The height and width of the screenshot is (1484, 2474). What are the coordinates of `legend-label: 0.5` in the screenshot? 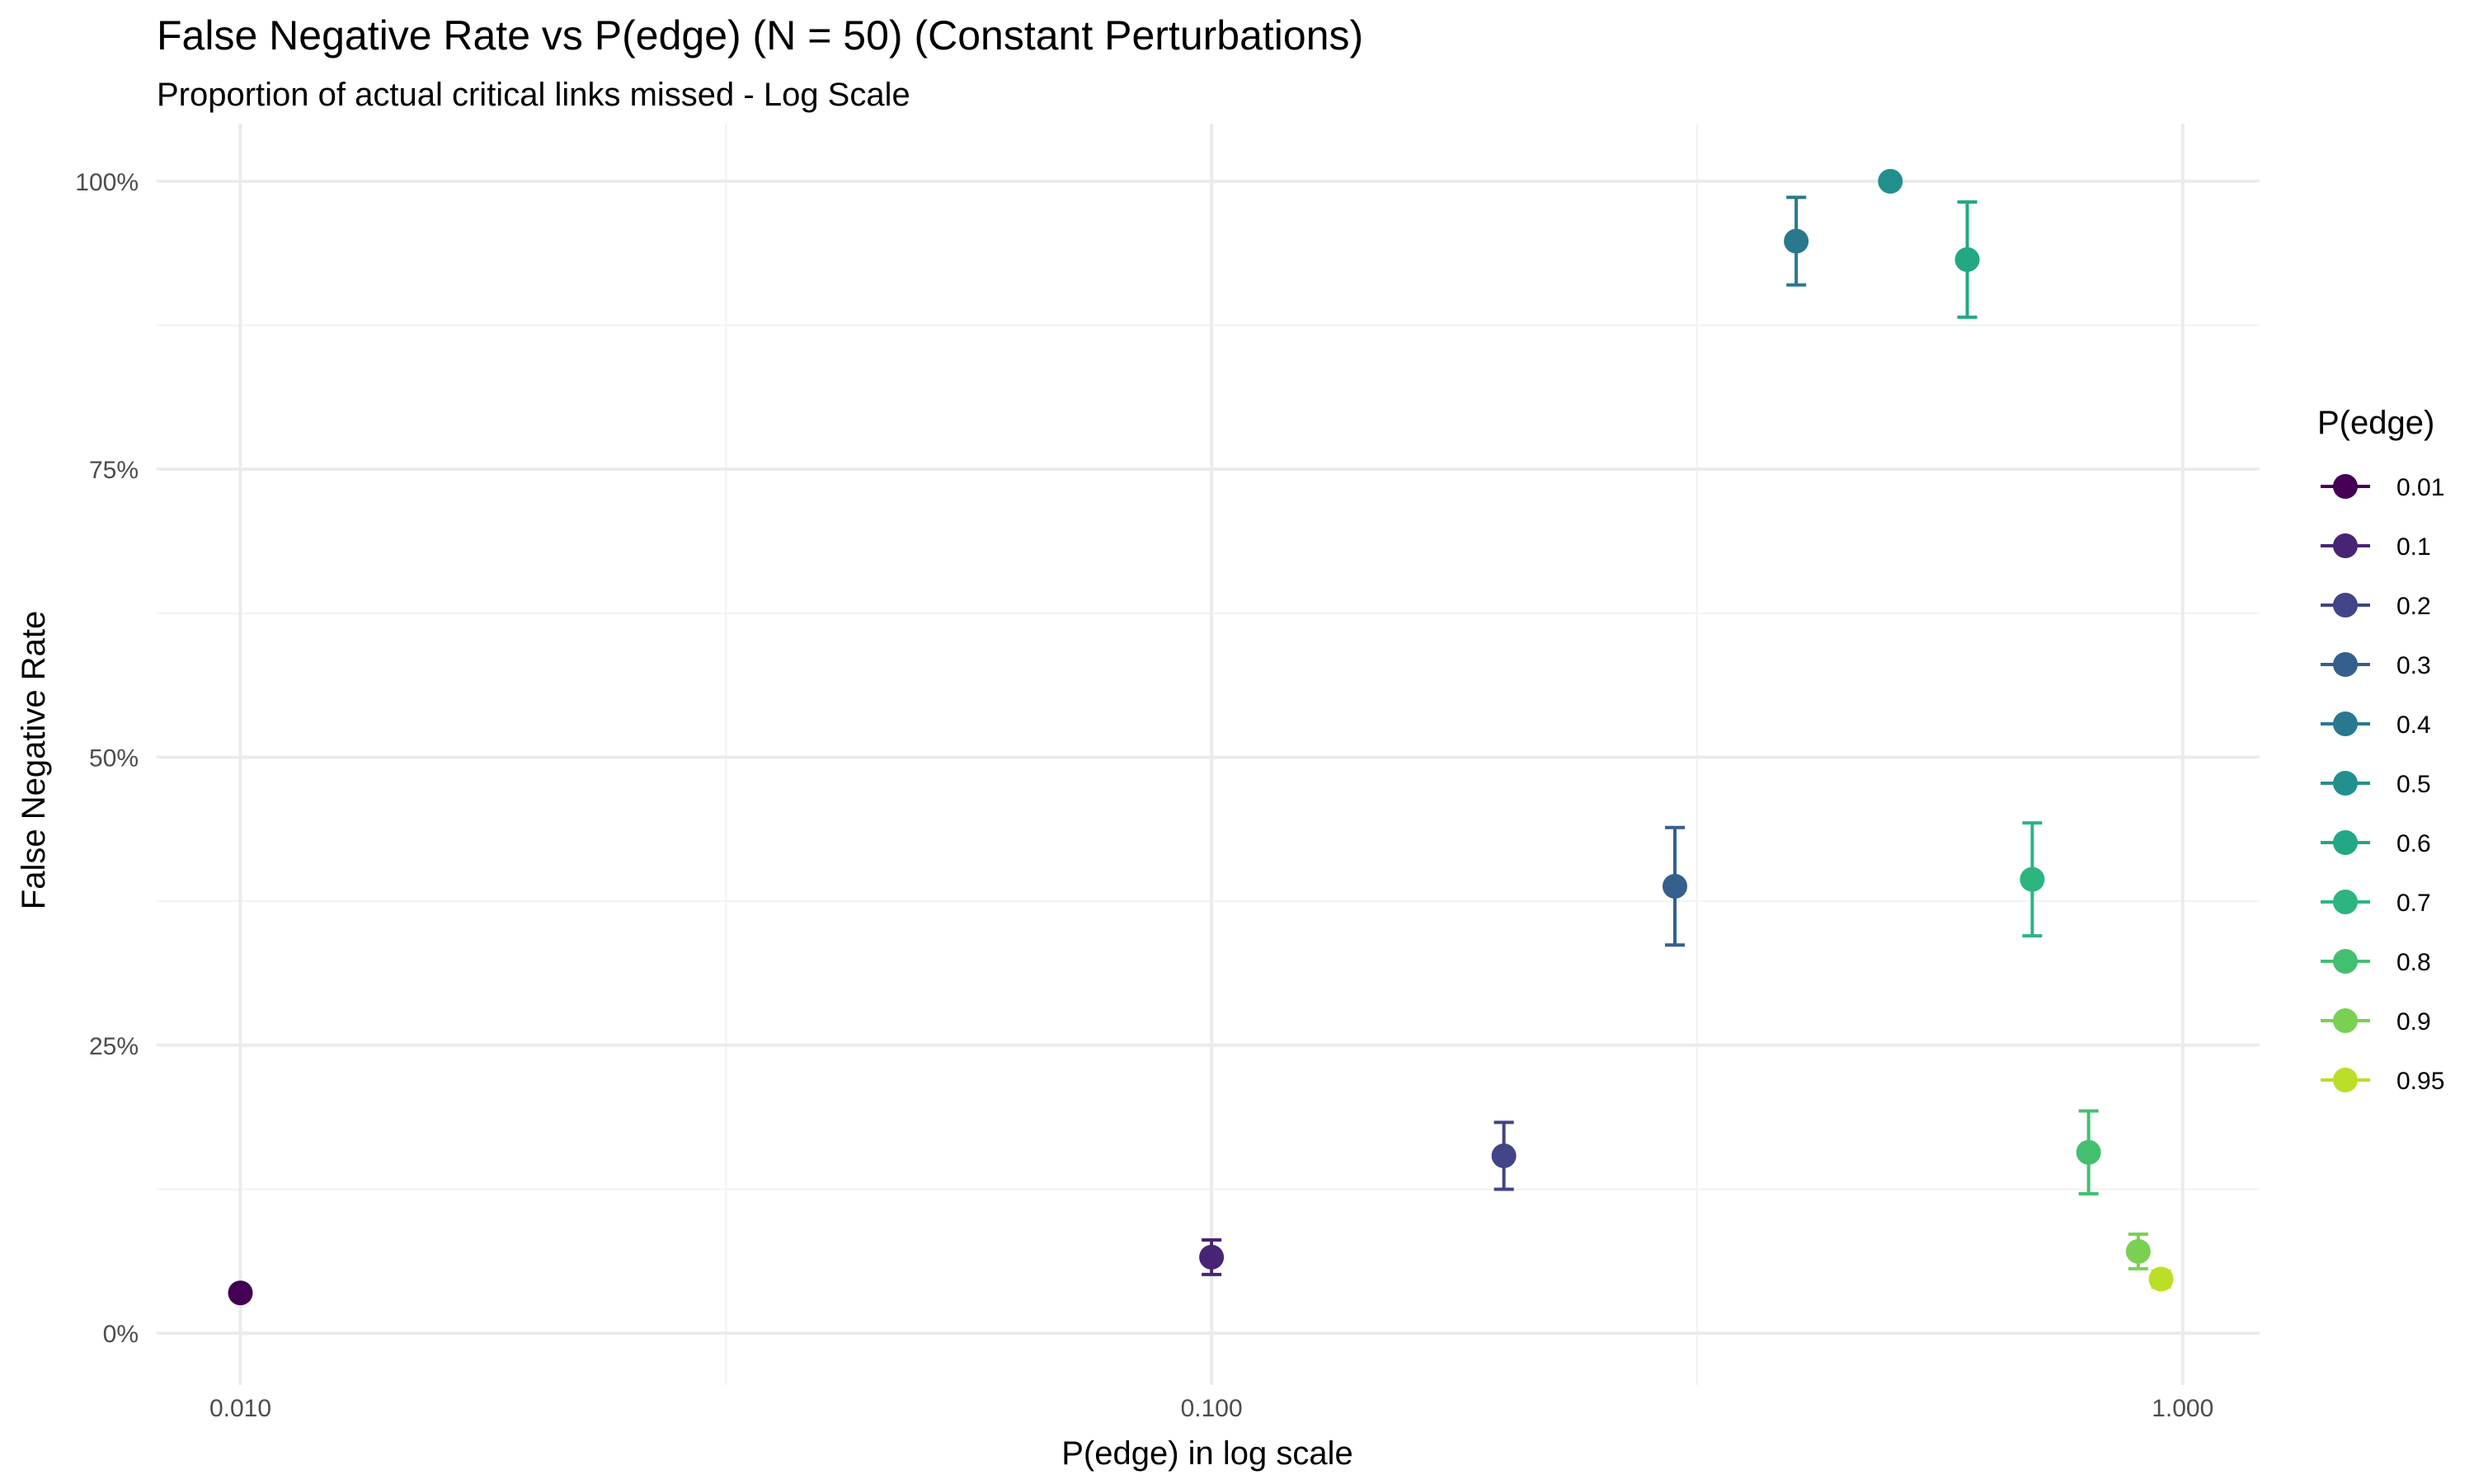 It's located at (2413, 784).